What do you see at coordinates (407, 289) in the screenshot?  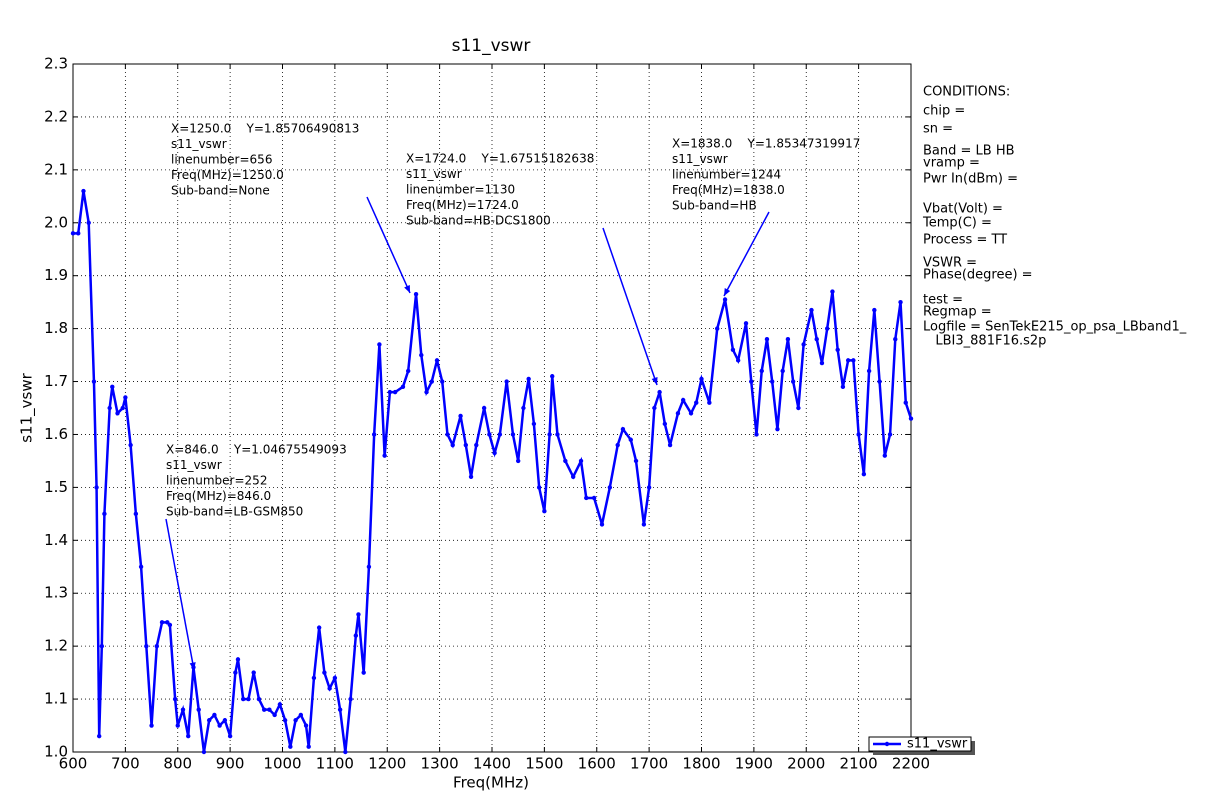 I see `arrow-head` at bounding box center [407, 289].